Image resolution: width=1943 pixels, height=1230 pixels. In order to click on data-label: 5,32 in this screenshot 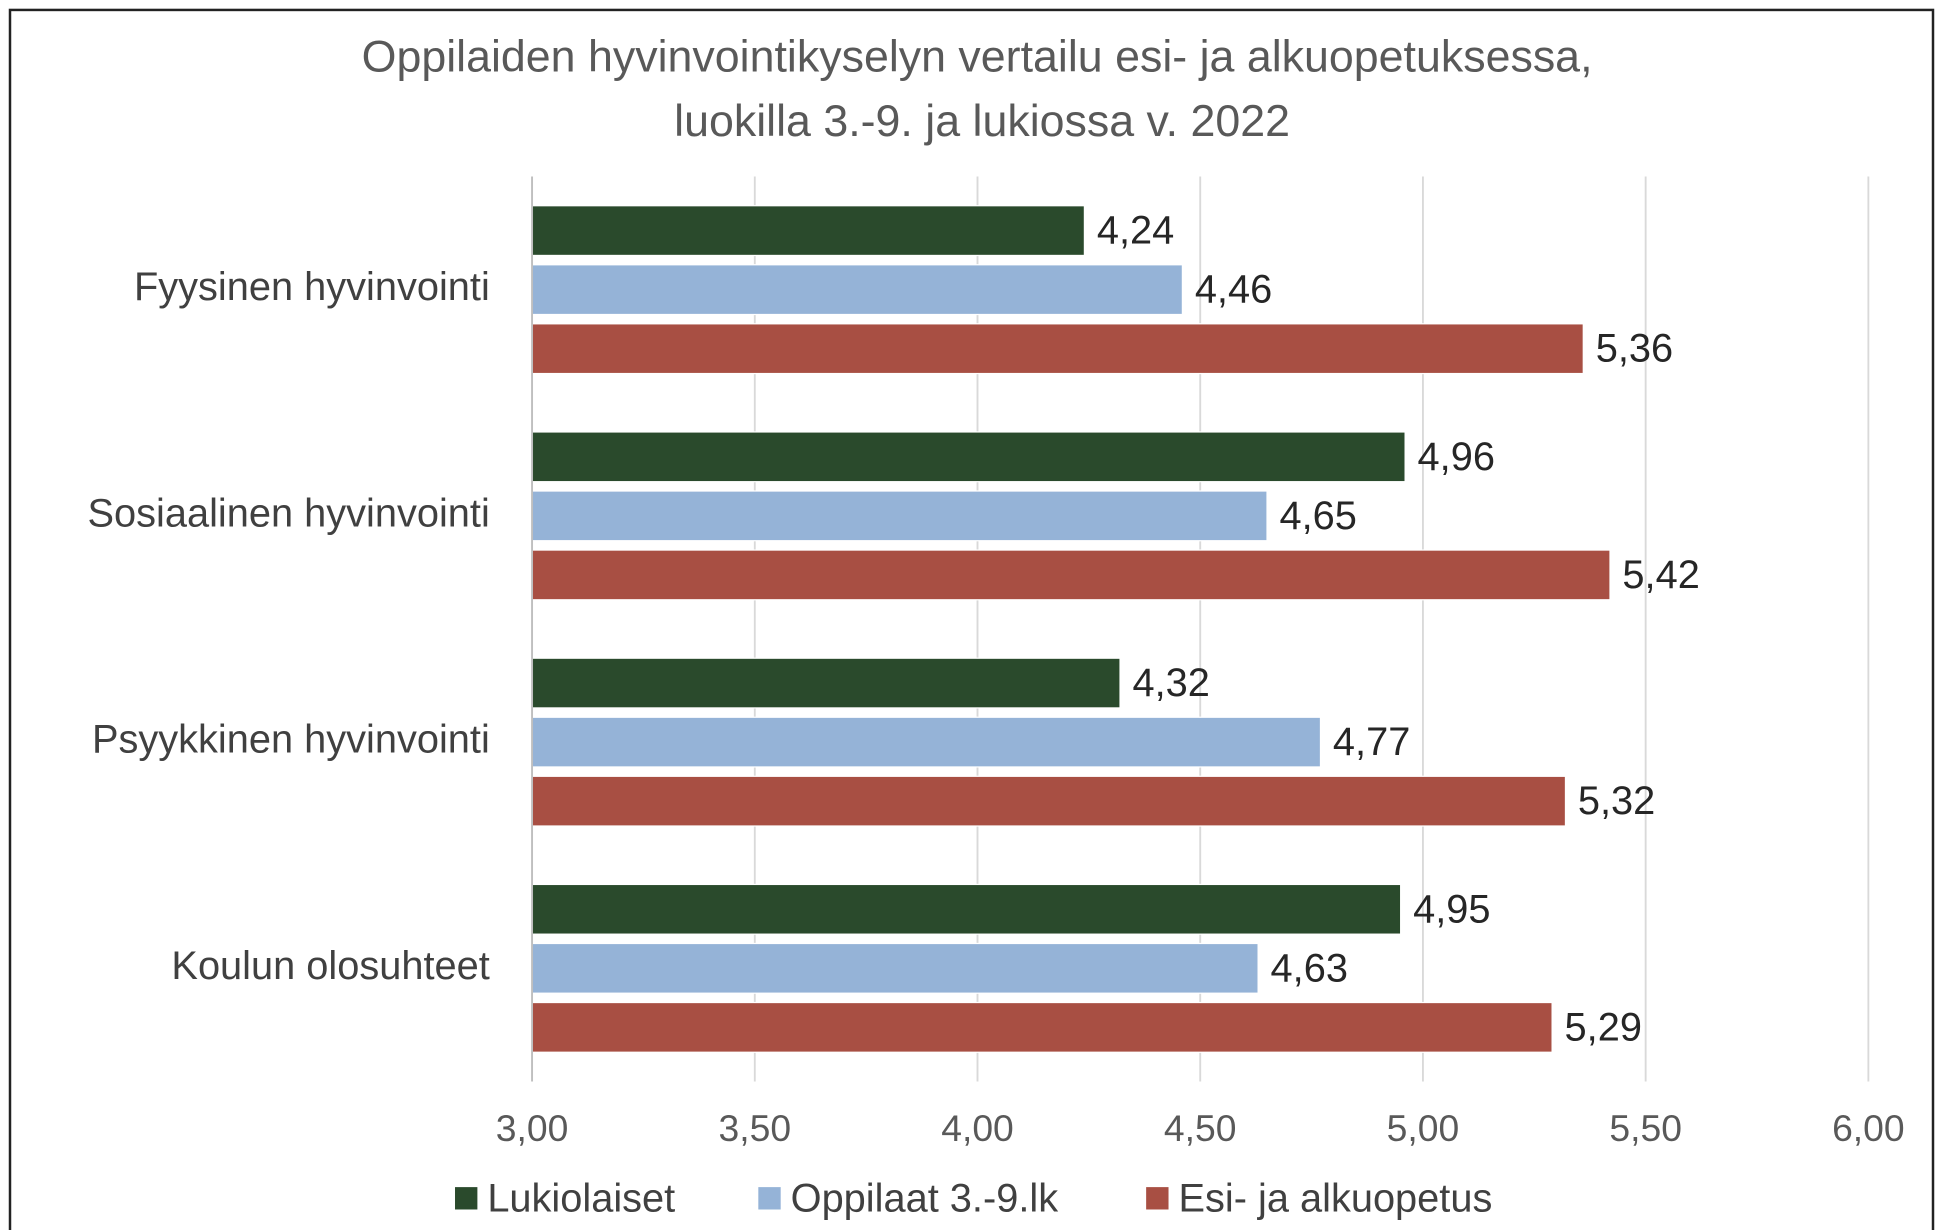, I will do `click(1616, 801)`.